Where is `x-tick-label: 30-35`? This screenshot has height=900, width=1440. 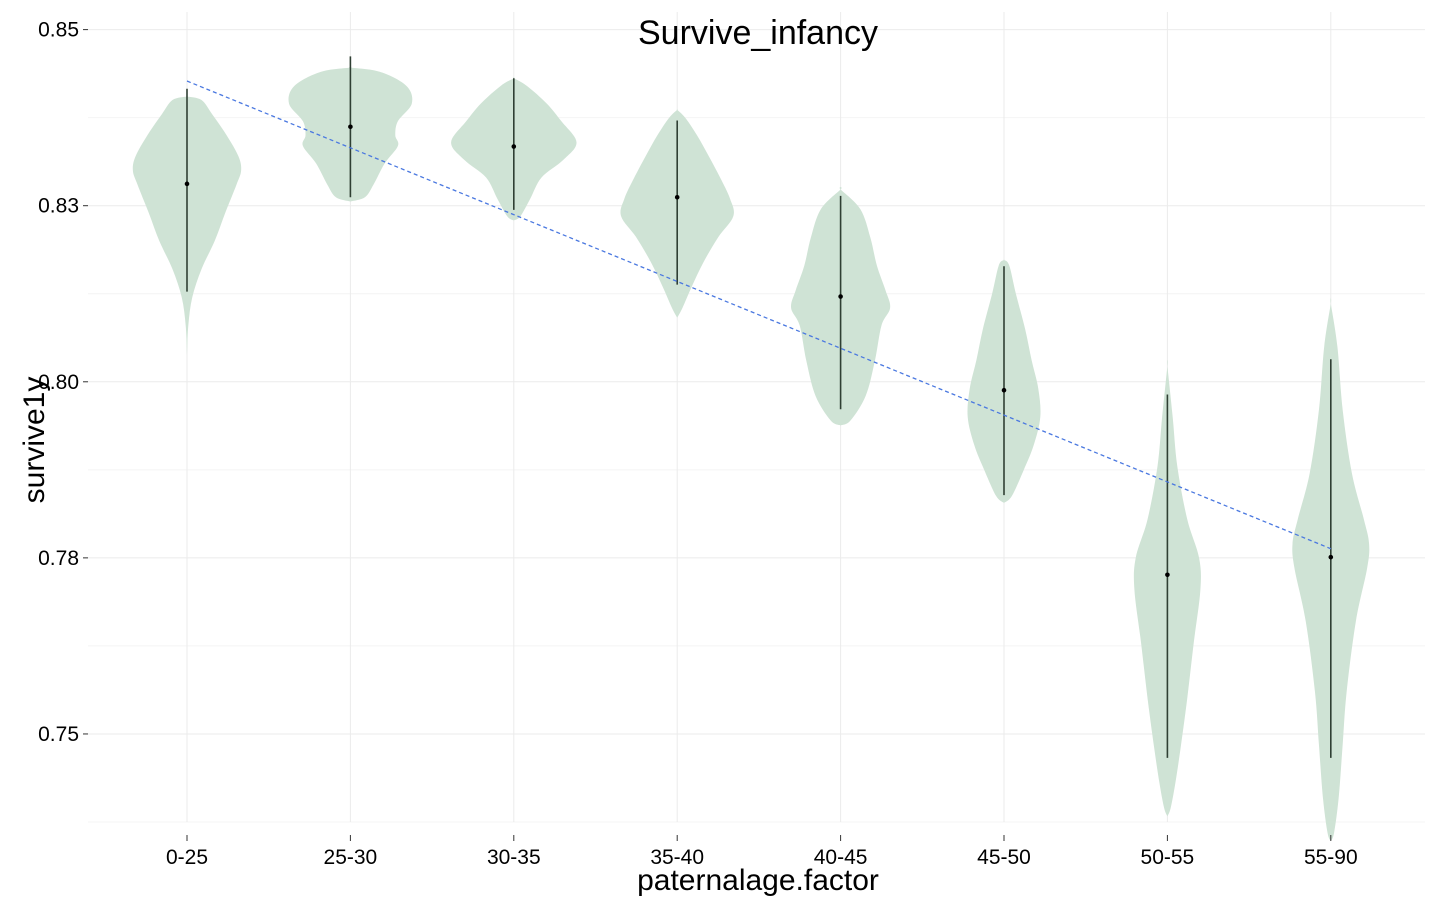 x-tick-label: 30-35 is located at coordinates (514, 857).